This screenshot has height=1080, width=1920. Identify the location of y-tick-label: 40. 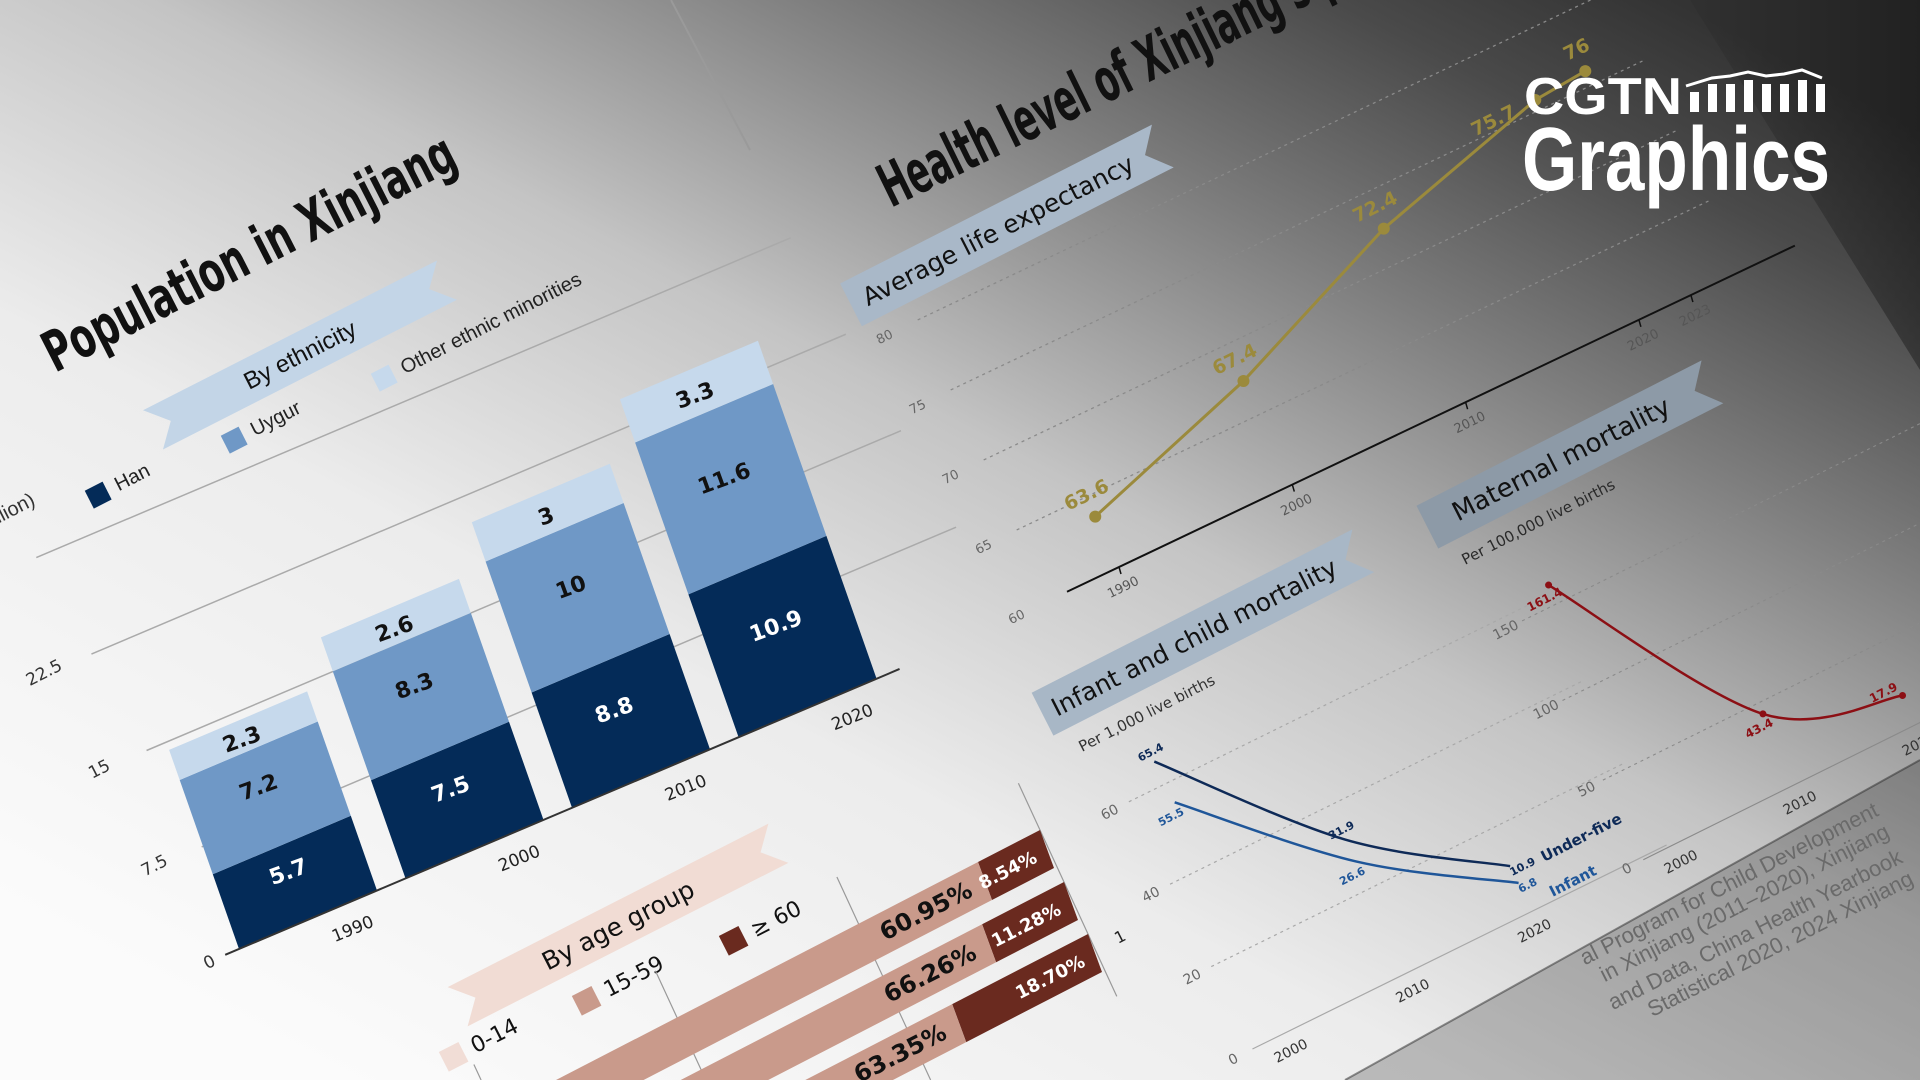
(1151, 895).